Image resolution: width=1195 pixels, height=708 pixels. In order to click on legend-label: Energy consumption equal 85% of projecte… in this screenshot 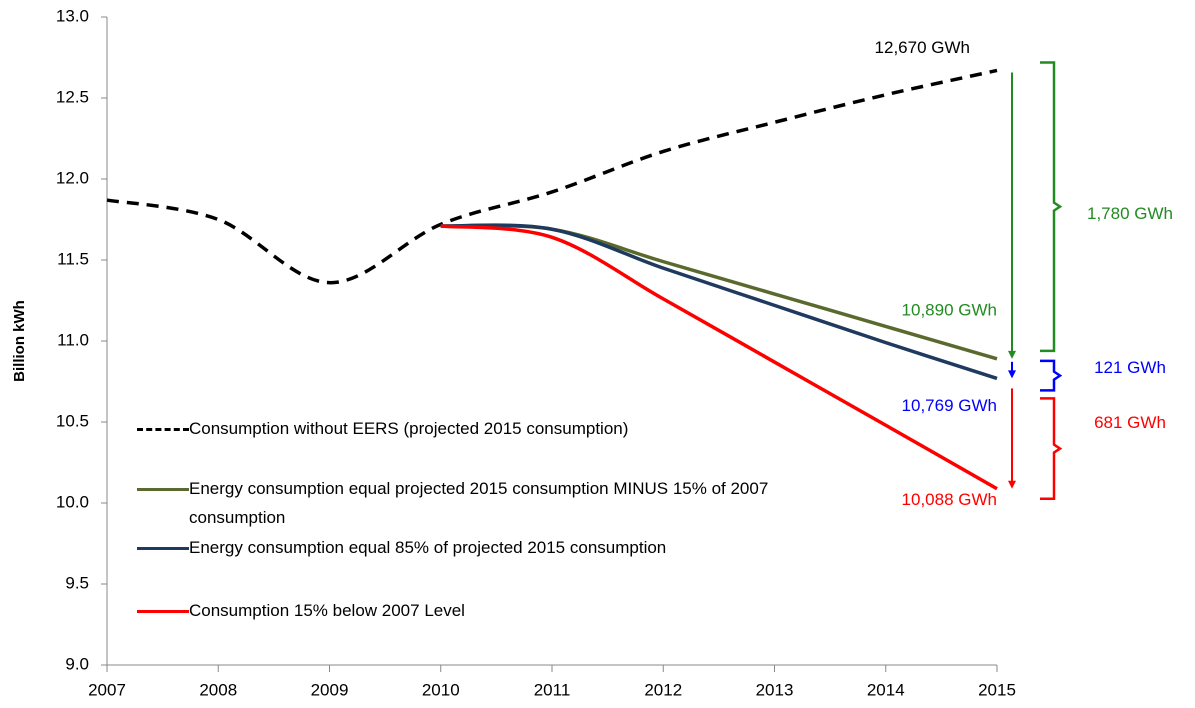, I will do `click(428, 547)`.